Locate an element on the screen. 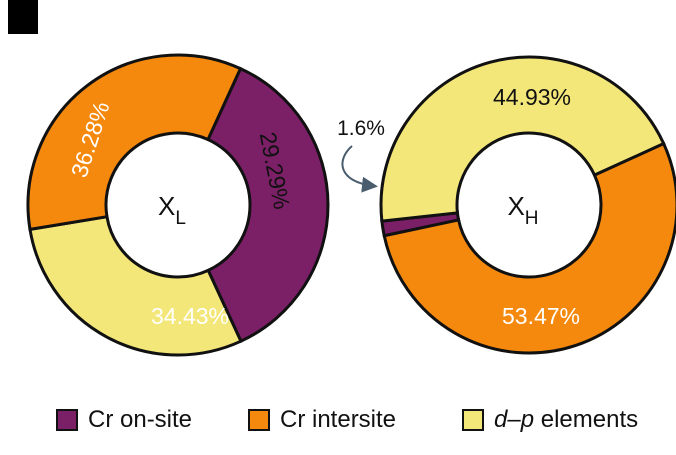 The image size is (676, 455). center-label: XH is located at coordinates (522, 210).